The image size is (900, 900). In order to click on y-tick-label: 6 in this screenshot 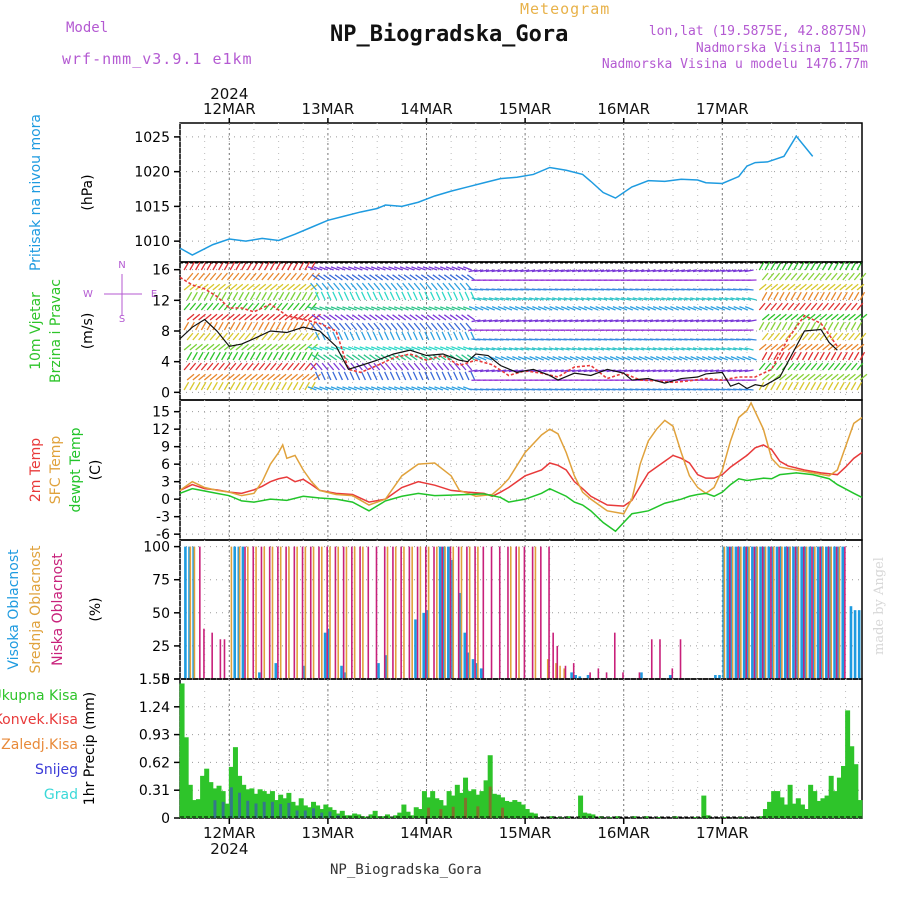, I will do `click(165, 465)`.